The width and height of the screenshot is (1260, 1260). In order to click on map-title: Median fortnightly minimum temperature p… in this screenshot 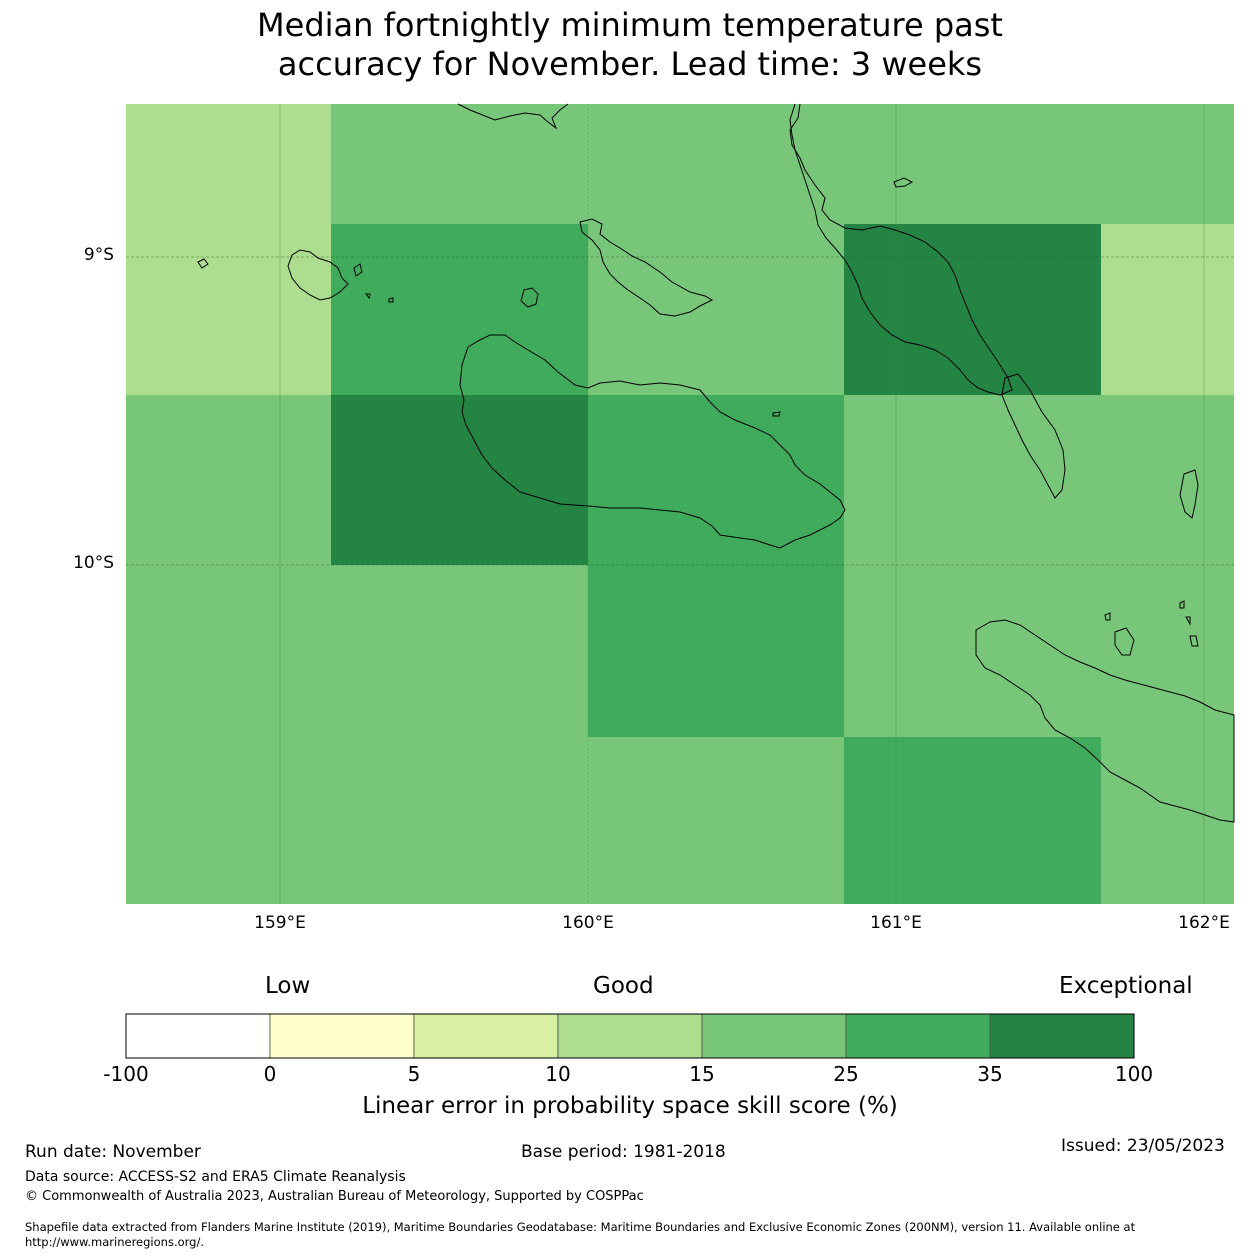, I will do `click(630, 45)`.